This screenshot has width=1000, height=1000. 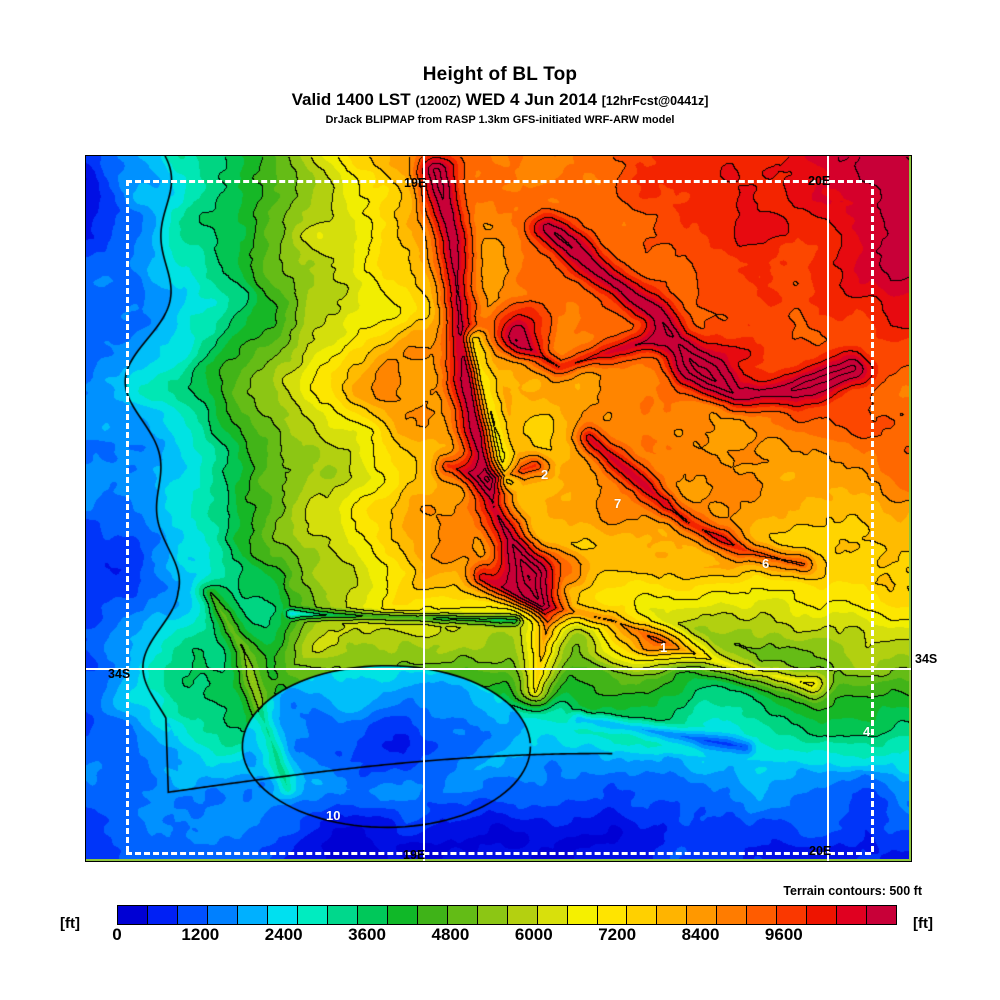 I want to click on graticule-label: 34S, so click(x=119, y=674).